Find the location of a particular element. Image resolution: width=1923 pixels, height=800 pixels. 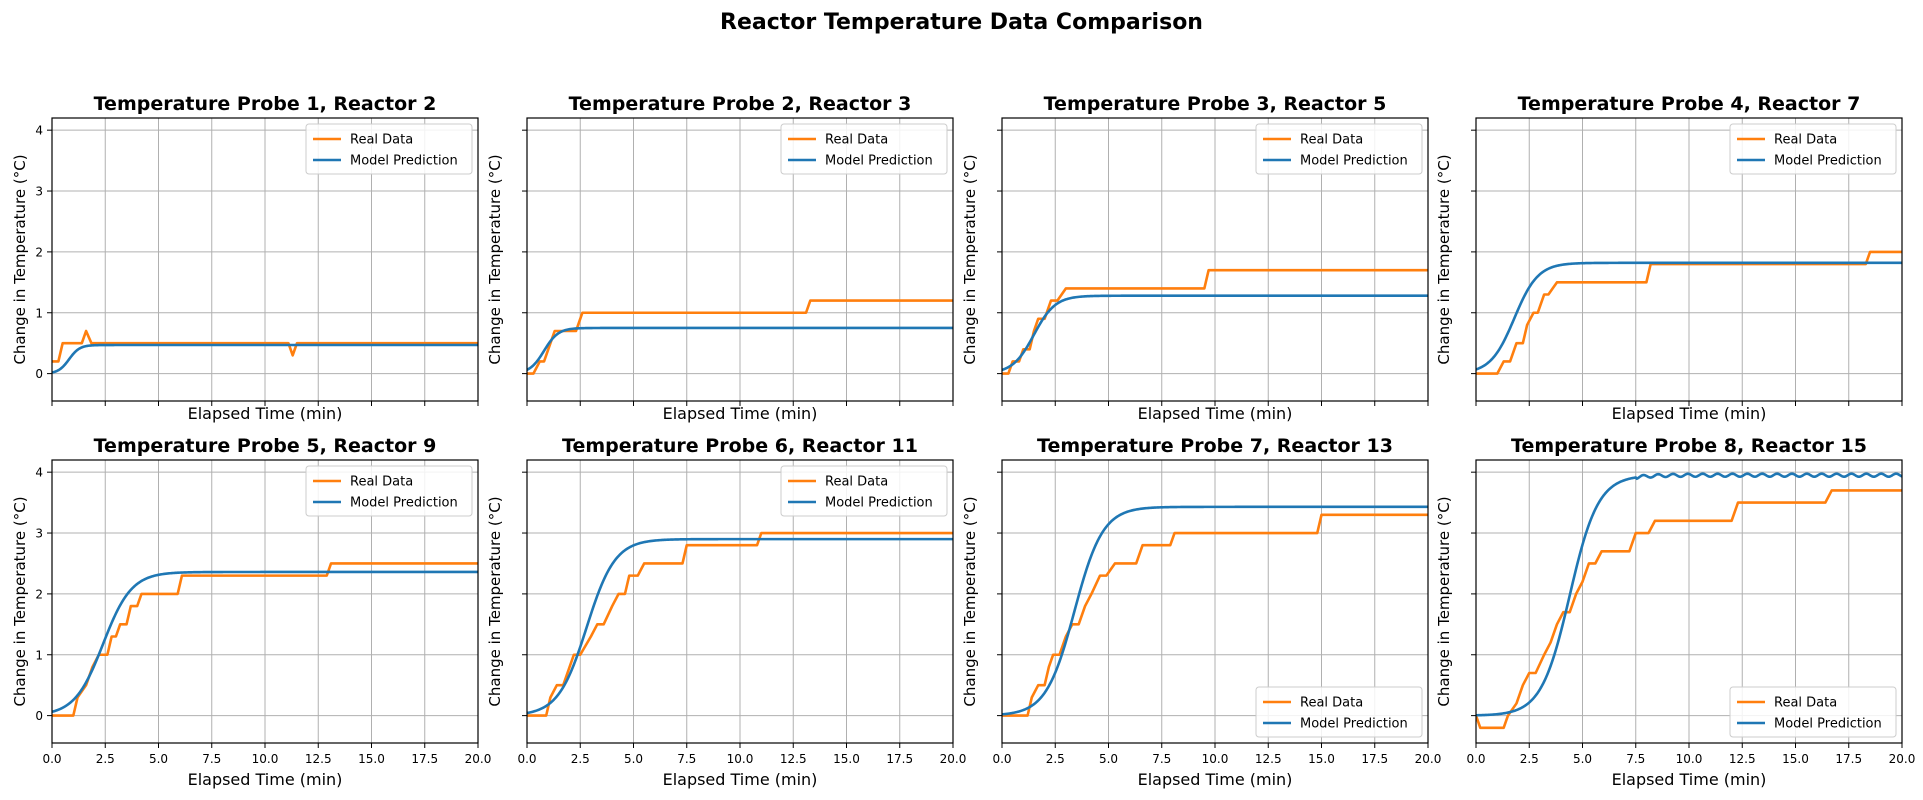

subplot-title: Temperature Probe 7, Reactor 13 is located at coordinates (1215, 446).